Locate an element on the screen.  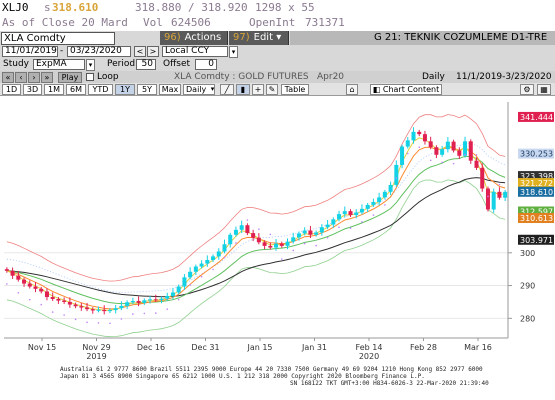
next-range-button: > is located at coordinates (153, 51).